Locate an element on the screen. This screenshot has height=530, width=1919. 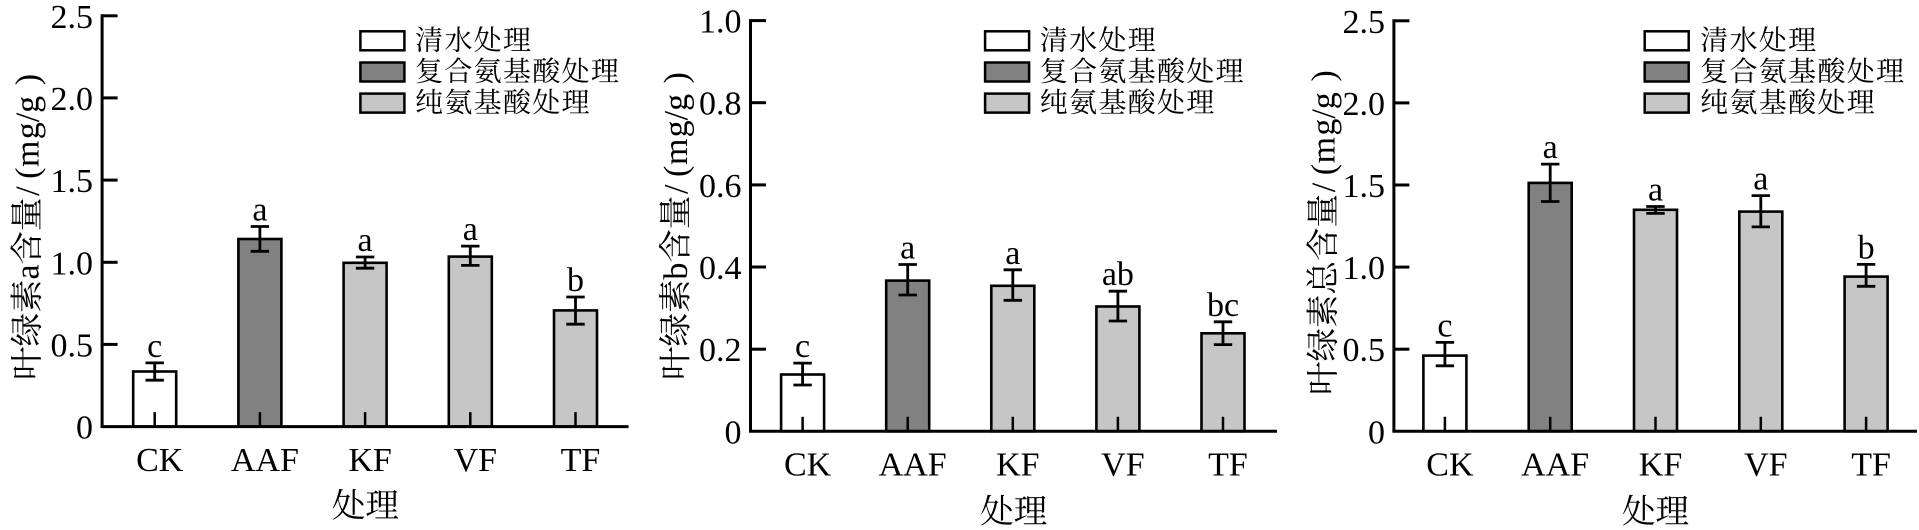
svg-text: ab is located at coordinates (1118, 274).